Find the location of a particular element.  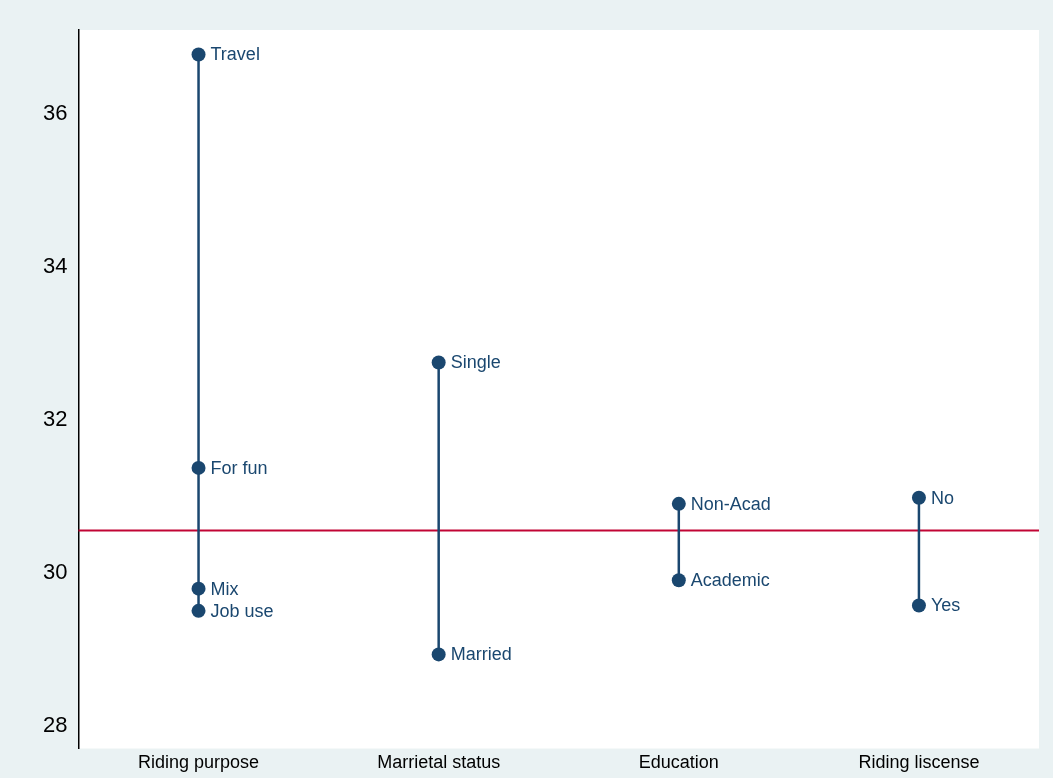

x-tick-label: Marrietal status is located at coordinates (439, 762).